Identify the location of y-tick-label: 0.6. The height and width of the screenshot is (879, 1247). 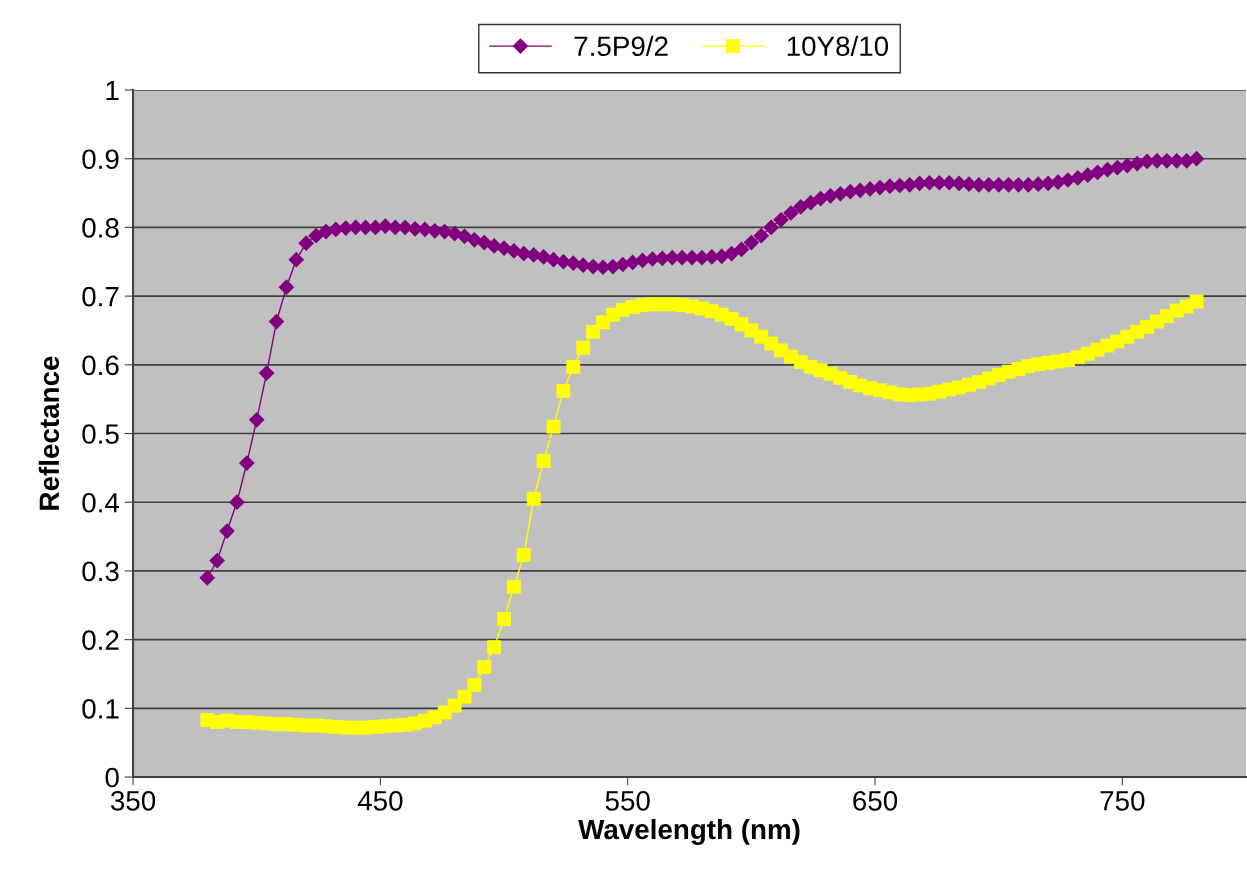
(100, 365).